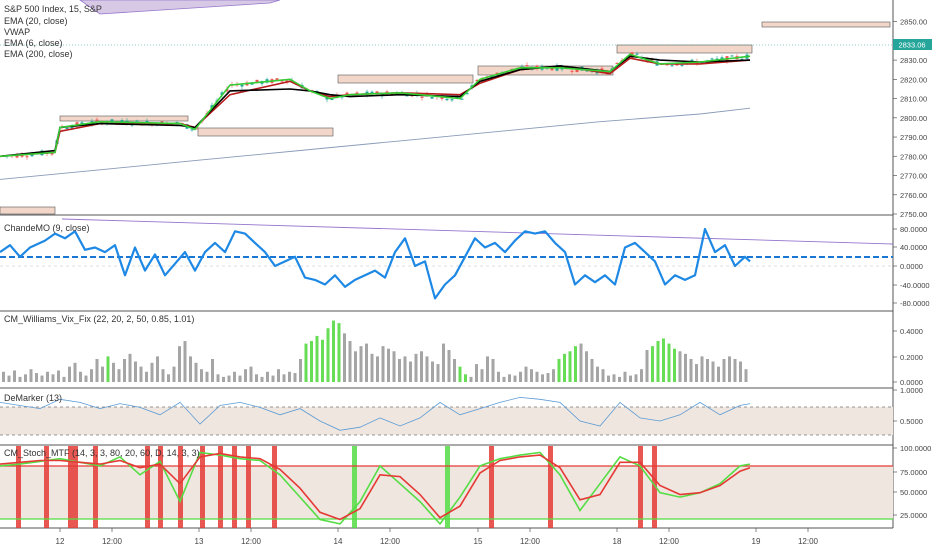  I want to click on vix-axis: 0.4000 0.2000 0.0000, so click(908, 357).